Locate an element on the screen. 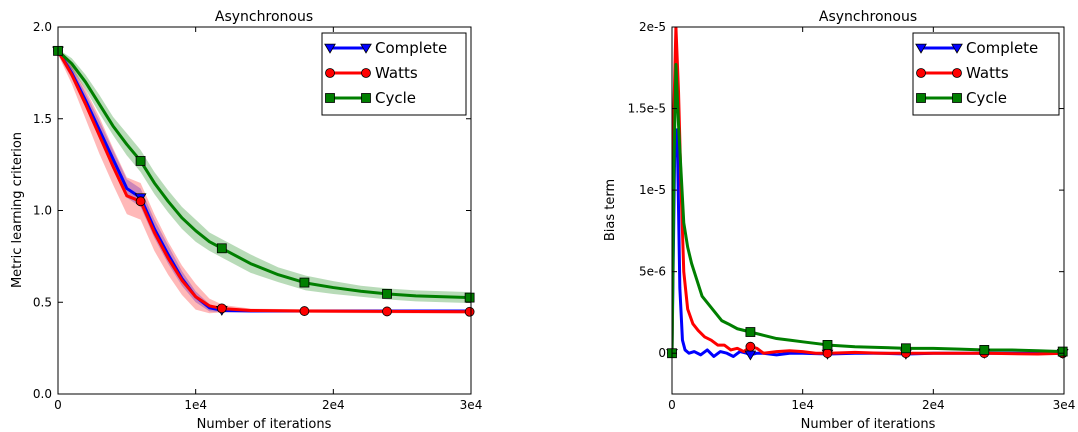  y-tick-label: 0.5 is located at coordinates (42, 302).